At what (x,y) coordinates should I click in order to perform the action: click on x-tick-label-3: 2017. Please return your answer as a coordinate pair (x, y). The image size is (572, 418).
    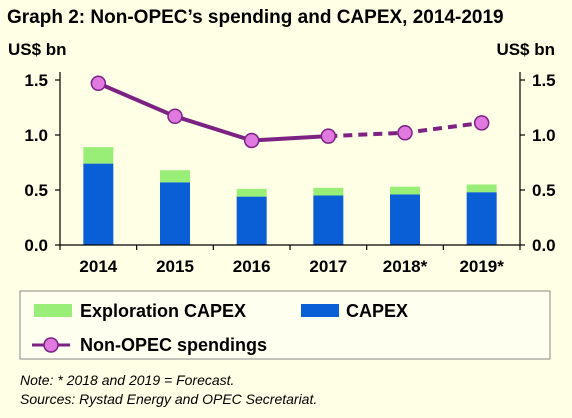
    Looking at the image, I should click on (328, 266).